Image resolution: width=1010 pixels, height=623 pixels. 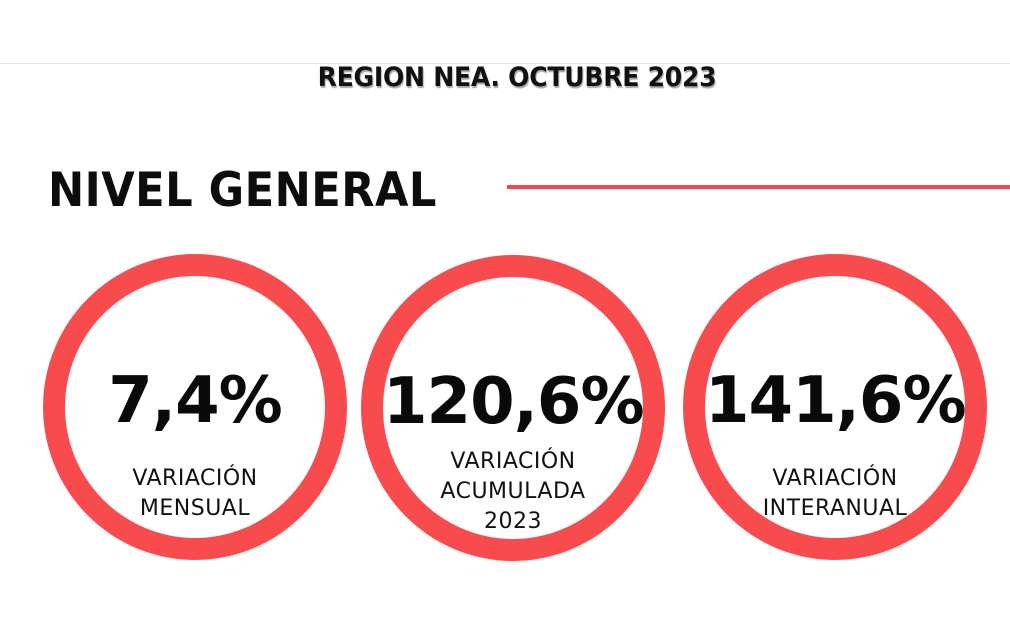 What do you see at coordinates (836, 401) in the screenshot?
I see `stat-value-interannual: 141,6%` at bounding box center [836, 401].